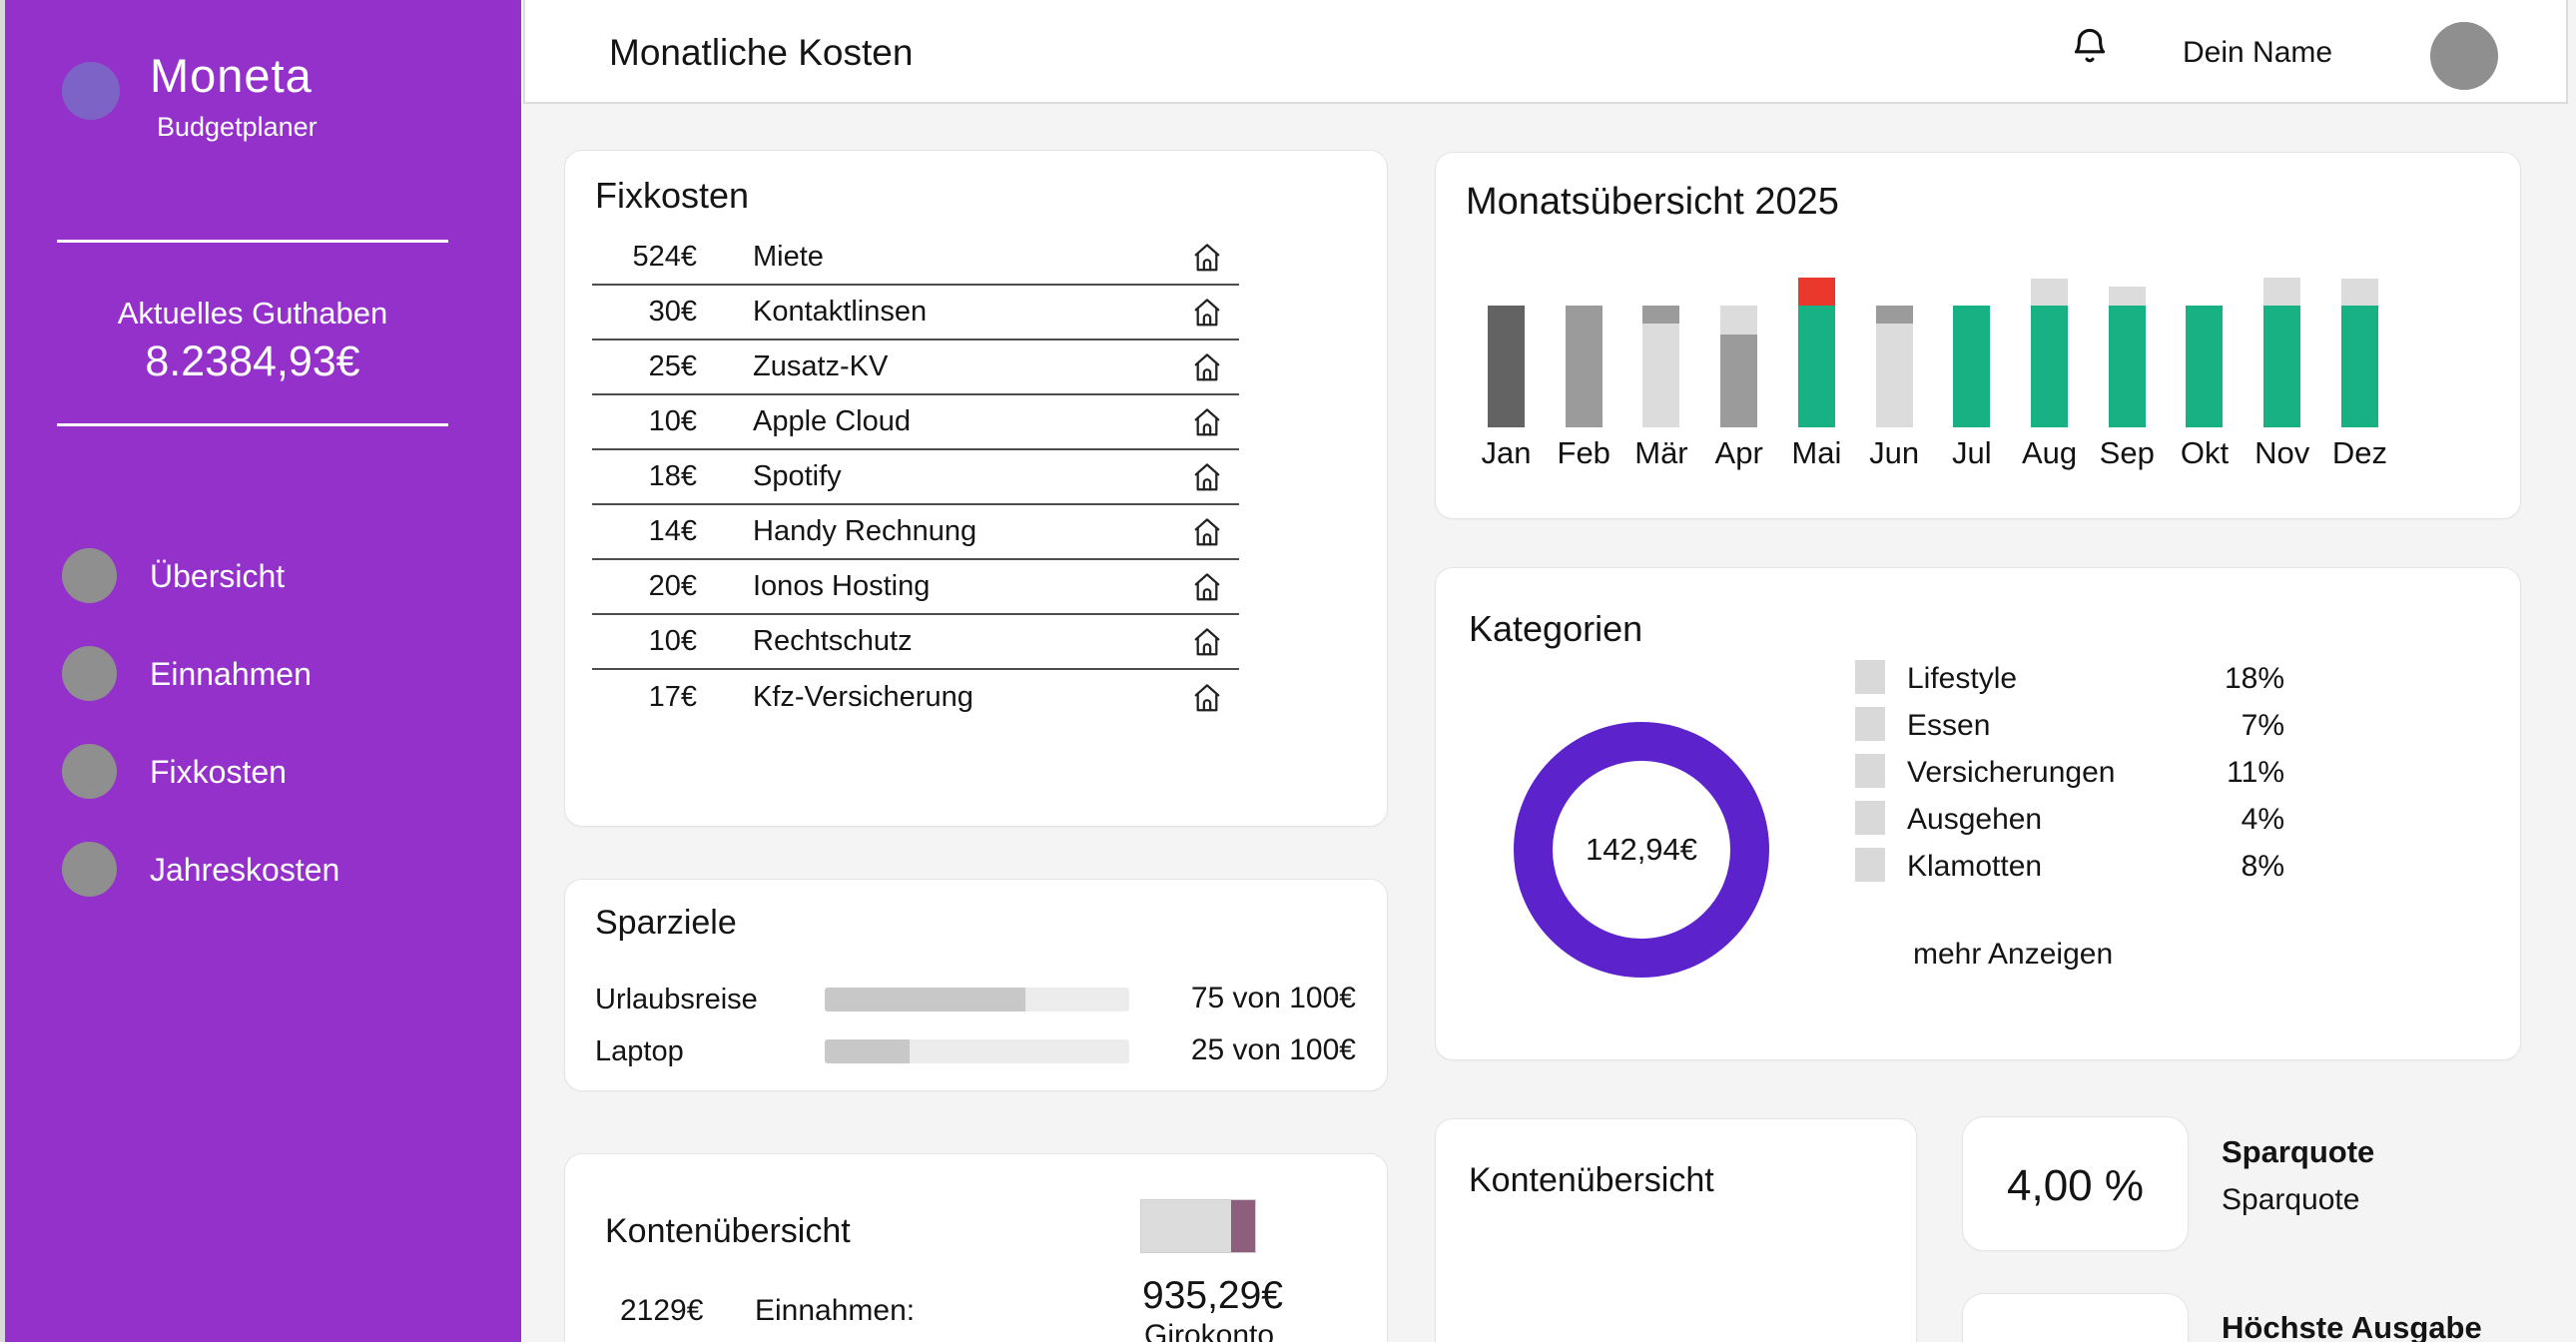 The height and width of the screenshot is (1342, 2576). Describe the element at coordinates (1738, 453) in the screenshot. I see `bar-month-label: Apr` at that location.